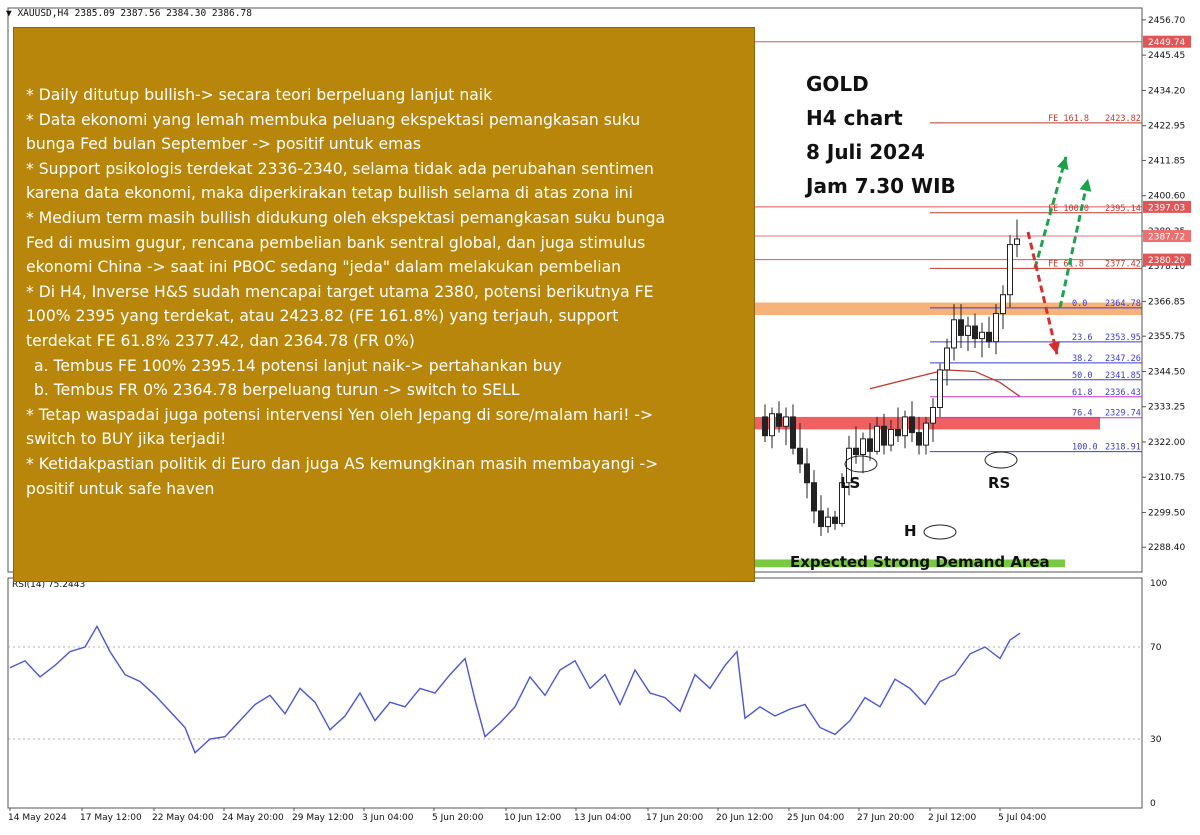 Image resolution: width=1200 pixels, height=835 pixels. What do you see at coordinates (1123, 264) in the screenshot?
I see `fe-level-value: 2377.42` at bounding box center [1123, 264].